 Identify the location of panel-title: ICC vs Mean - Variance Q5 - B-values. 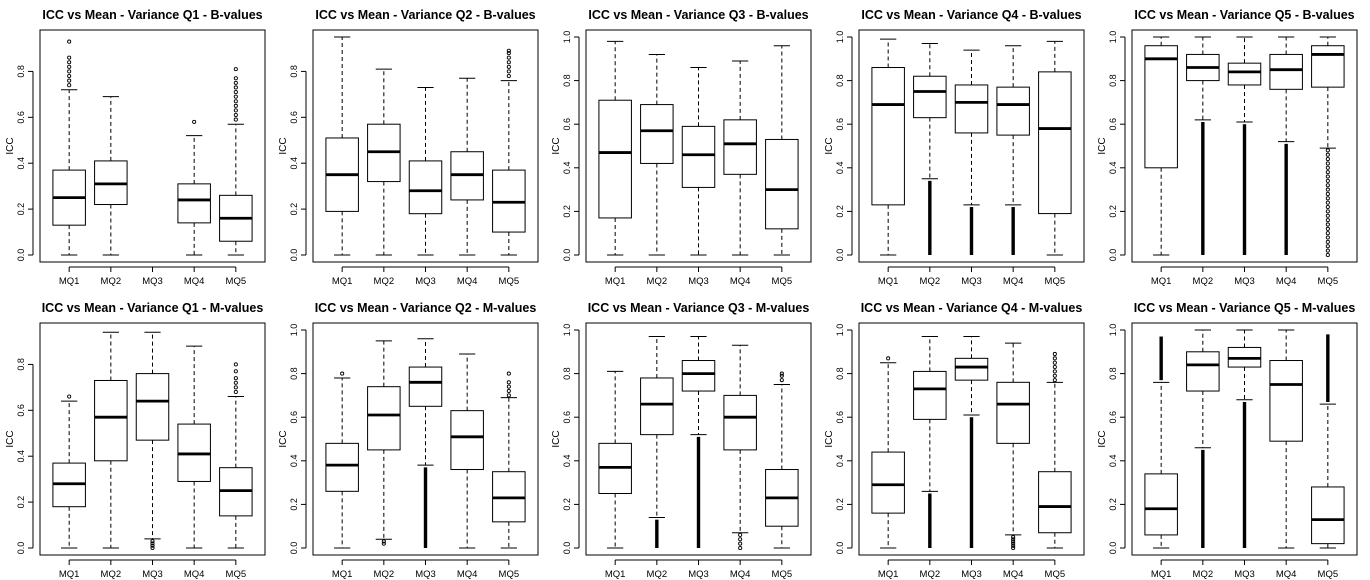
(1244, 15).